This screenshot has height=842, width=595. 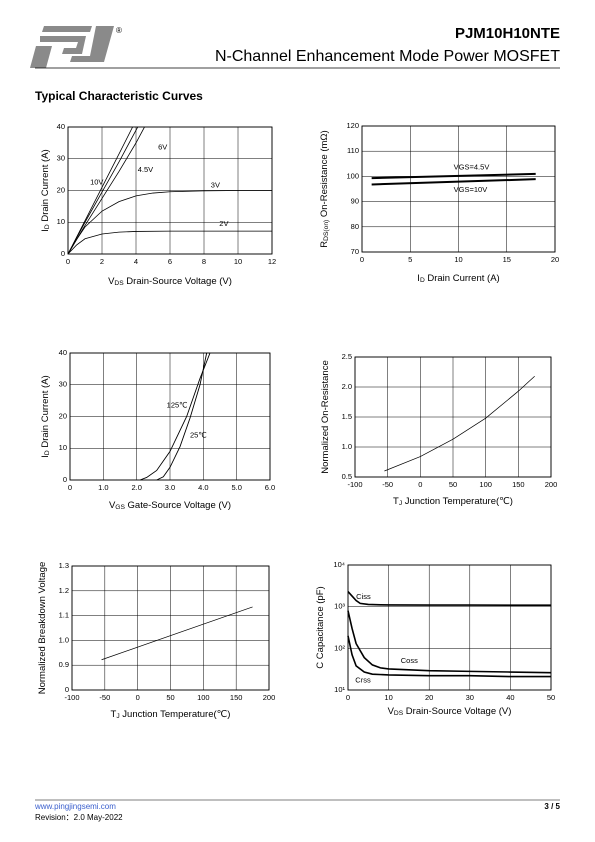 What do you see at coordinates (61, 189) in the screenshot?
I see `y-tick-label: 20` at bounding box center [61, 189].